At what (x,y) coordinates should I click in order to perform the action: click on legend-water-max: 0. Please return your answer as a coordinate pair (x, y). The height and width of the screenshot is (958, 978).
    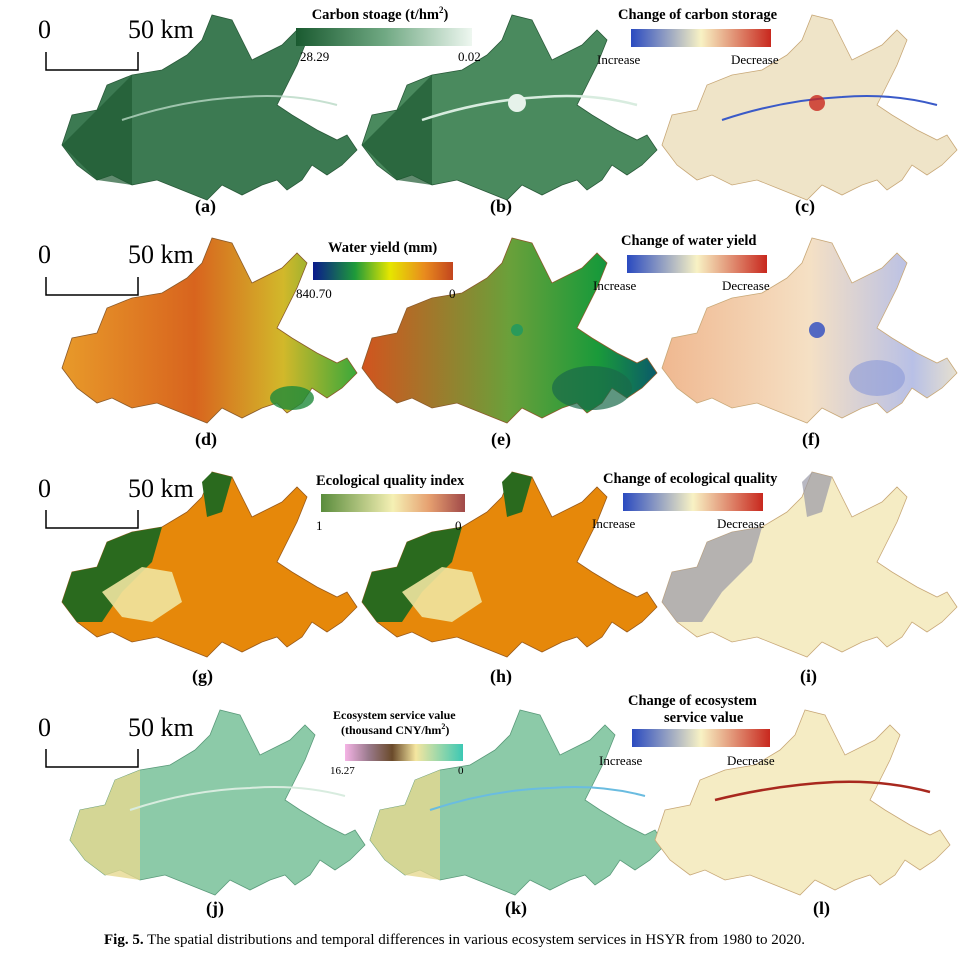
    Looking at the image, I should click on (452, 293).